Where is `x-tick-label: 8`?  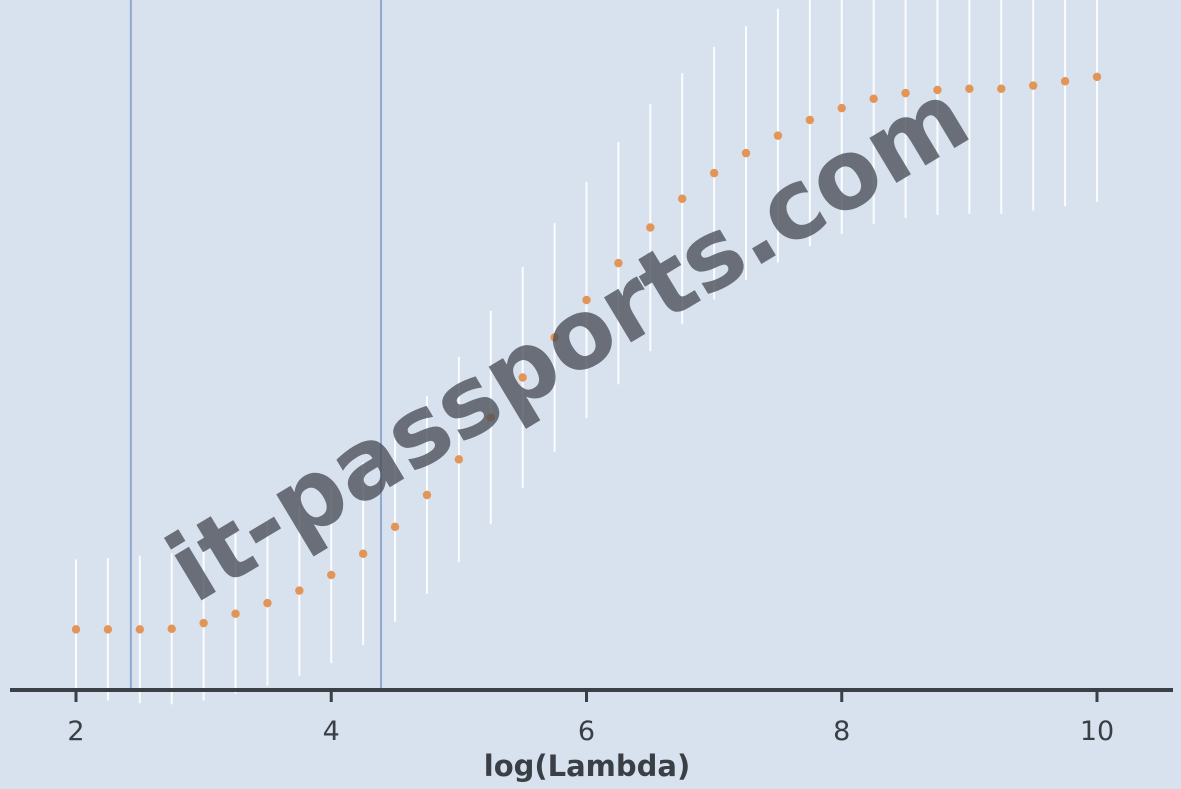 x-tick-label: 8 is located at coordinates (841, 731).